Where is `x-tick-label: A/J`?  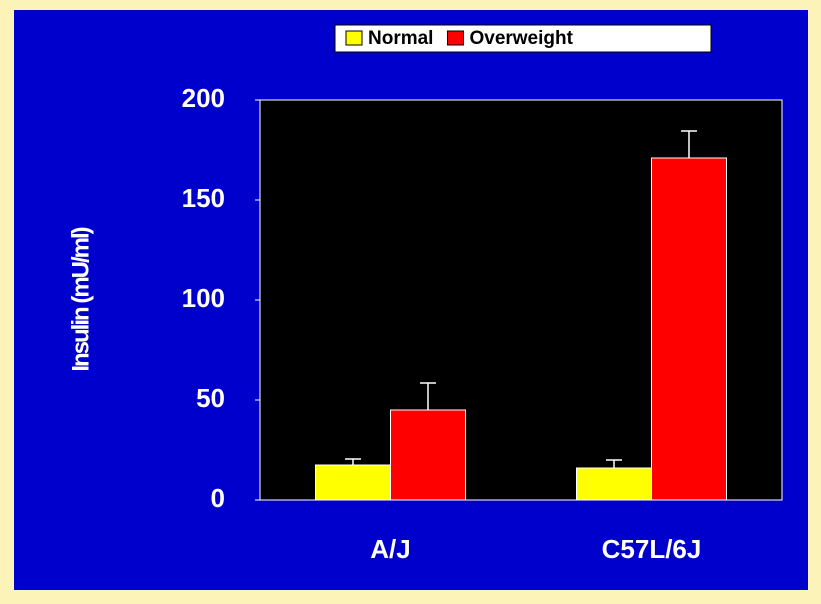 x-tick-label: A/J is located at coordinates (390, 549).